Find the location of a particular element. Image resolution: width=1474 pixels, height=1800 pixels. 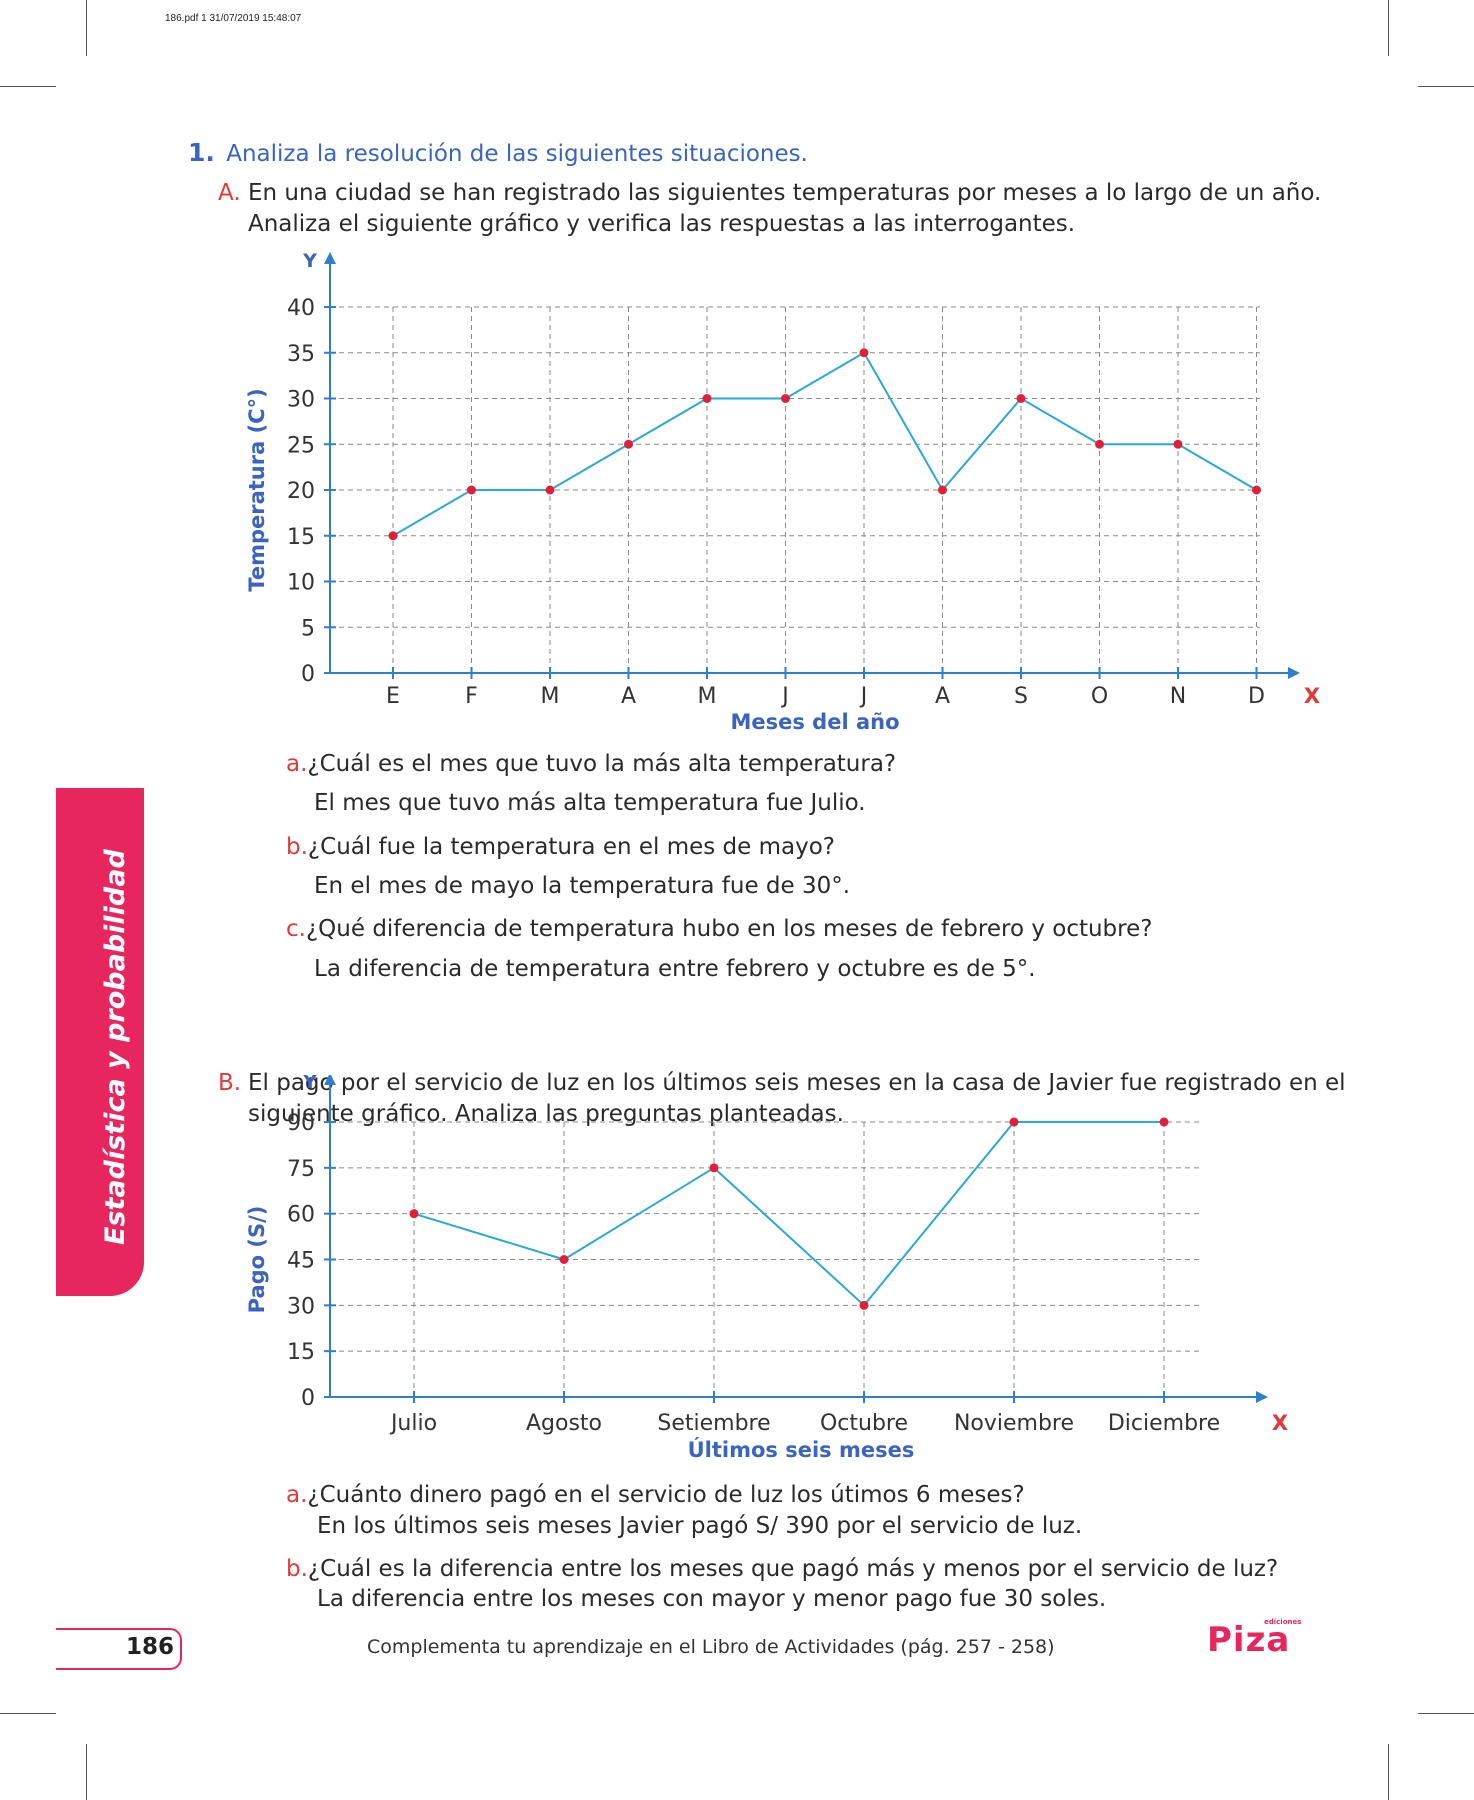

x-tick-label: O is located at coordinates (1099, 696).